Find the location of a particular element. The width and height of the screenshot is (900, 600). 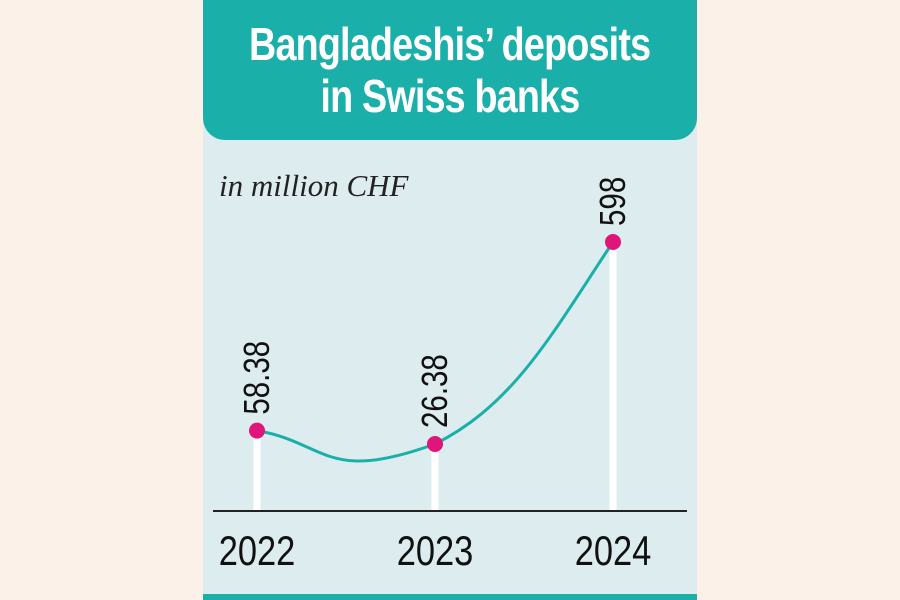

title-banner: Bangladeshis’ deposits in Swiss banks is located at coordinates (450, 70).